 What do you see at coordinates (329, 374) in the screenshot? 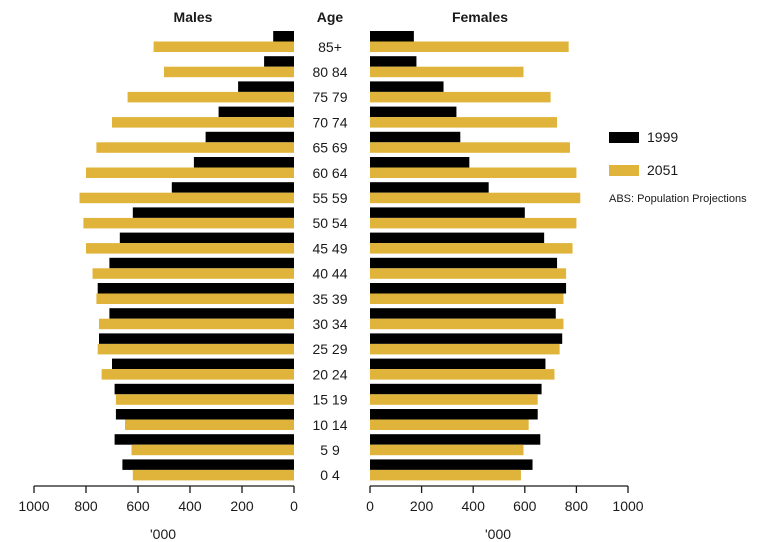
I see `age-label: 20 24` at bounding box center [329, 374].